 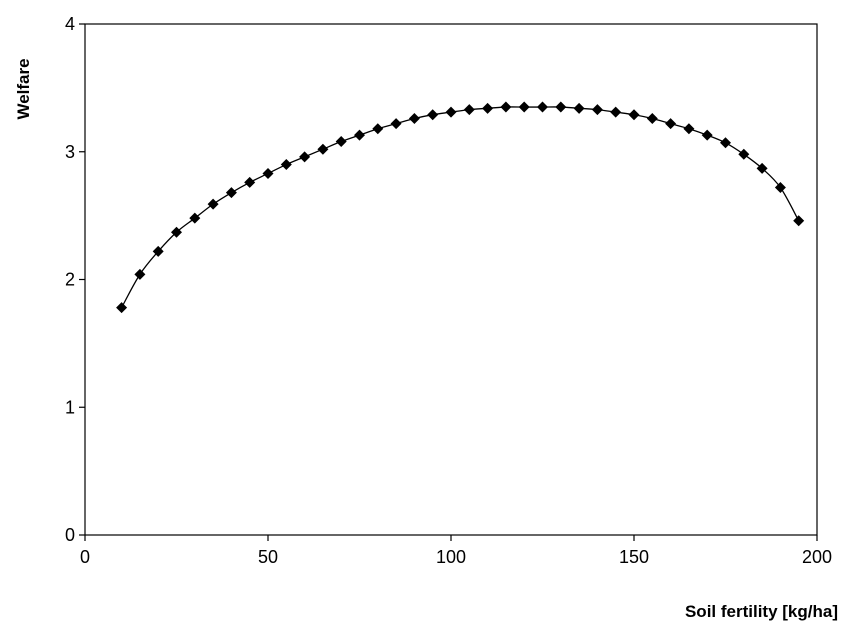 I want to click on x-axis-title: Soil fertility [kg/ha], so click(x=761, y=611).